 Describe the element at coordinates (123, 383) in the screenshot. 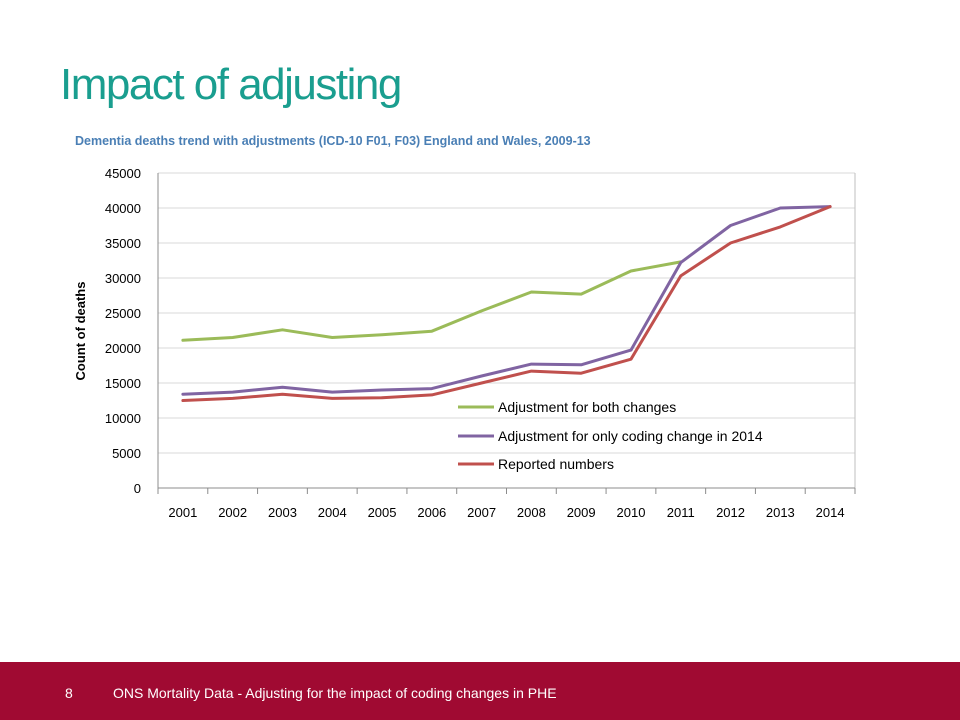

I see `y-tick-label: 15000` at that location.